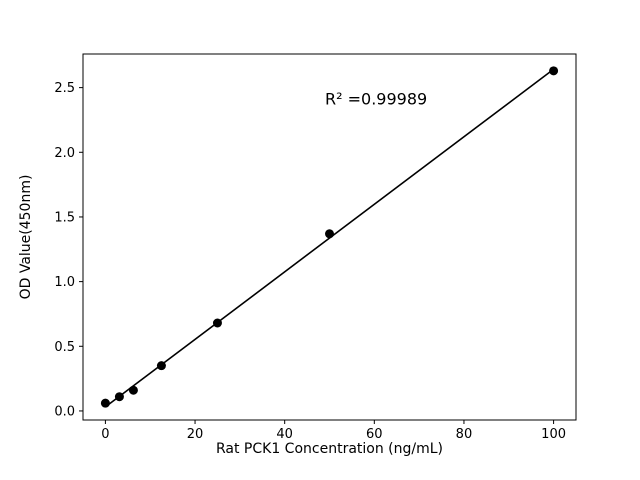 This screenshot has width=640, height=480. Describe the element at coordinates (64, 347) in the screenshot. I see `y-tick-label: 0.5` at that location.